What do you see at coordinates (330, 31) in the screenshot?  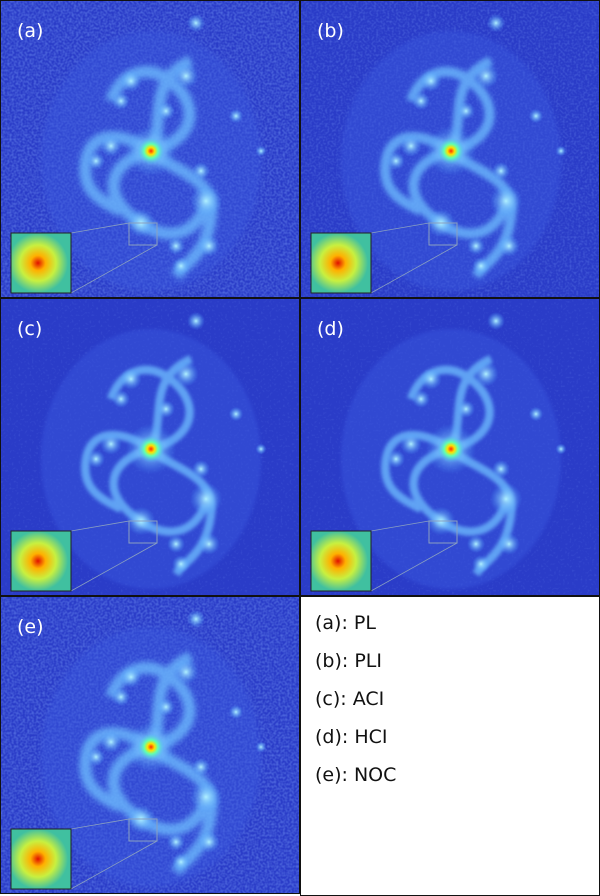 I see `panel-label: (b)` at bounding box center [330, 31].